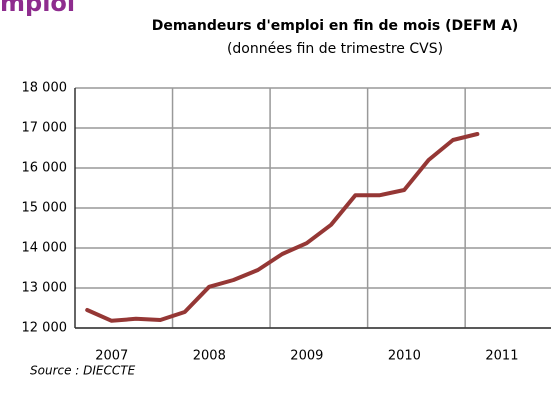  What do you see at coordinates (45, 208) in the screenshot?
I see `y-tick-label: 15 000` at bounding box center [45, 208].